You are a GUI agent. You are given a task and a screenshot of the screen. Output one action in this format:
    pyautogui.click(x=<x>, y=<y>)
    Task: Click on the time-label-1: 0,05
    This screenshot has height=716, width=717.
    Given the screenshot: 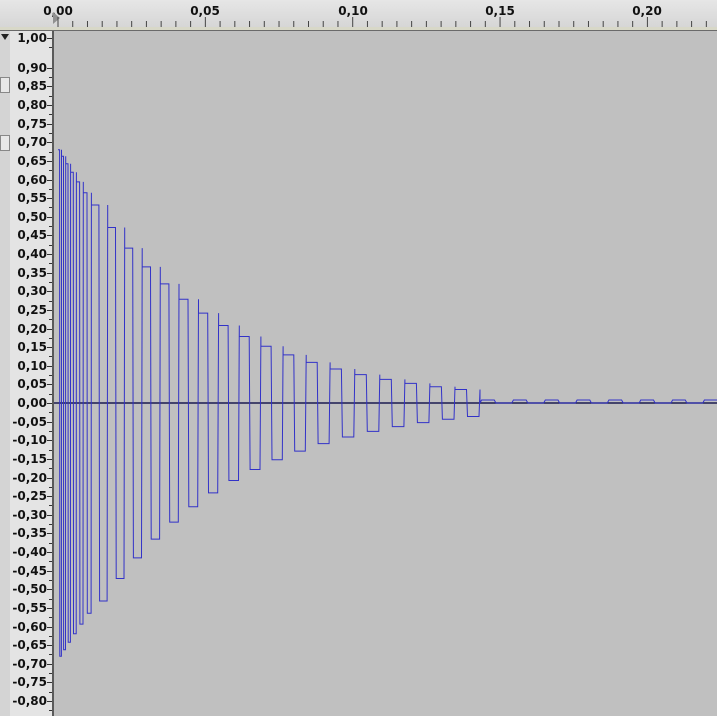 What is the action you would take?
    pyautogui.click(x=205, y=11)
    